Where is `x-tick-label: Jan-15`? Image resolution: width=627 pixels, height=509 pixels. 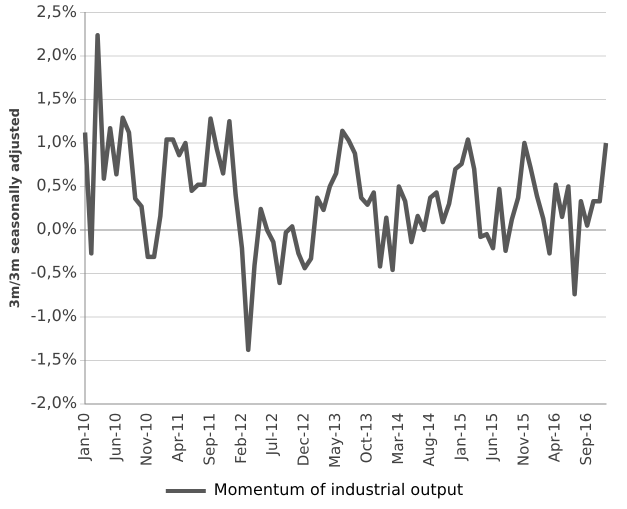 x-tick-label: Jan-15 is located at coordinates (461, 437).